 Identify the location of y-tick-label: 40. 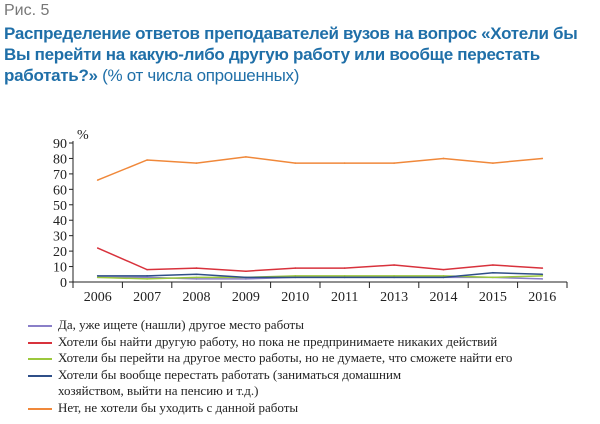
(60, 221).